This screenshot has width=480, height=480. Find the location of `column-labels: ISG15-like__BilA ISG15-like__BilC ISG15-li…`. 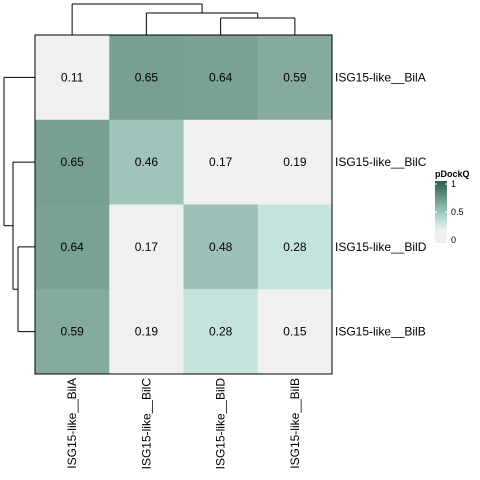

column-labels: ISG15-like__BilA ISG15-like__BilC ISG15-li… is located at coordinates (183, 424).